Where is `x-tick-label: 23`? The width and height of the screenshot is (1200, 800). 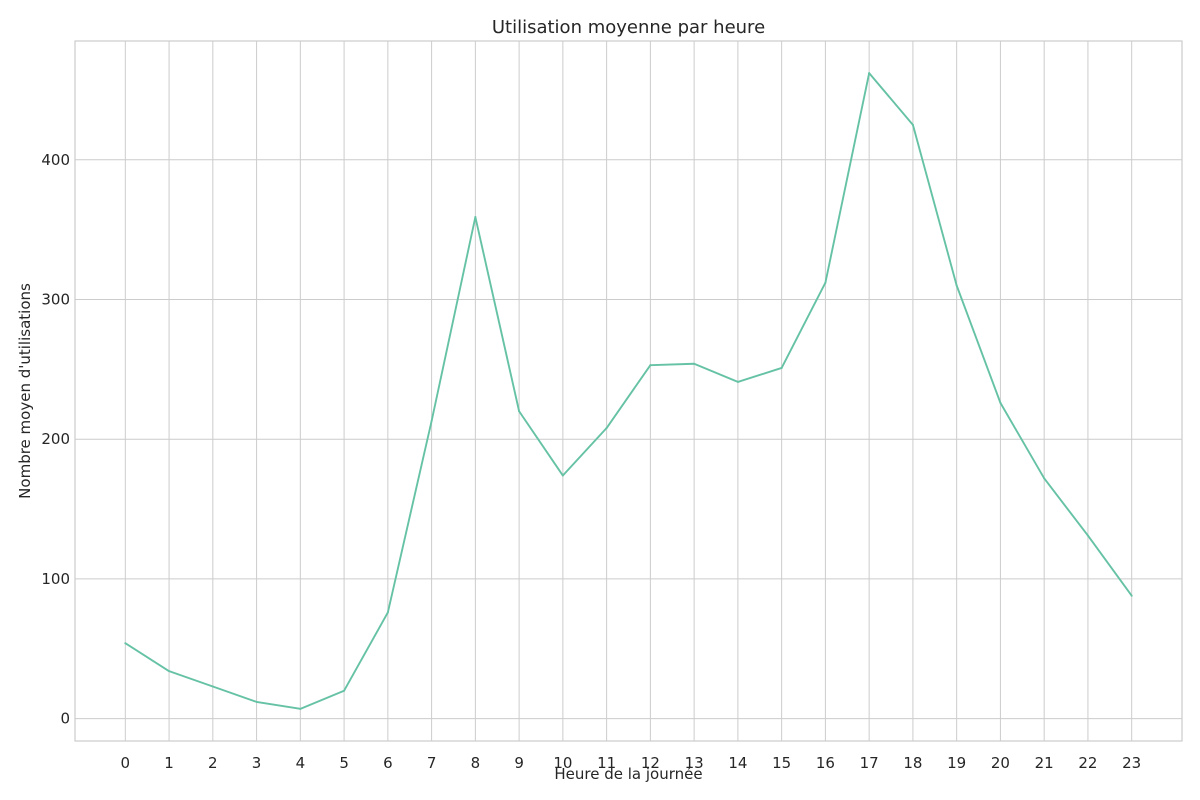
x-tick-label: 23 is located at coordinates (1131, 763).